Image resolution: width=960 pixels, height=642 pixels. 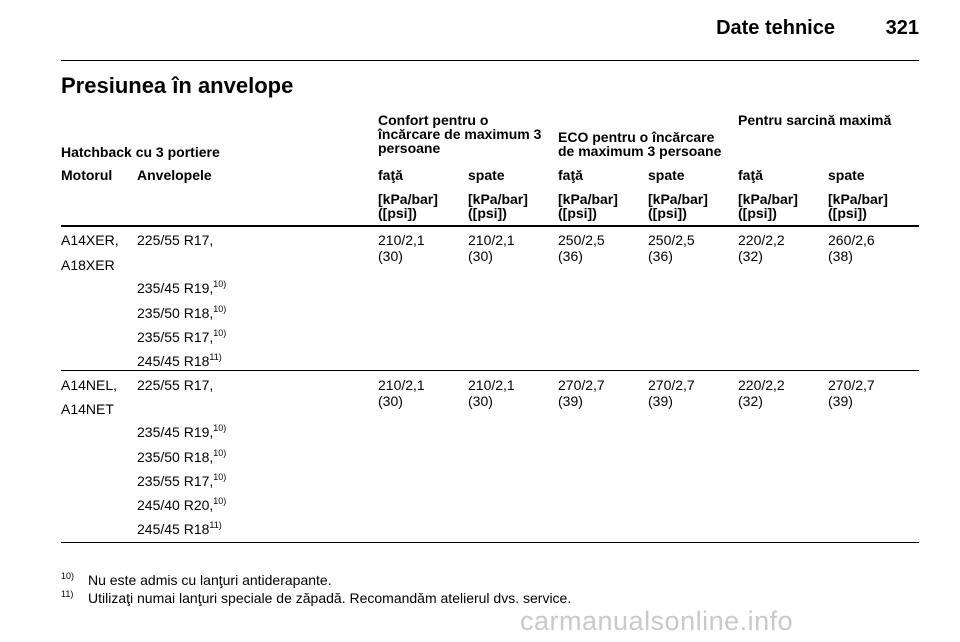 I want to click on col-eco-rear: spate, so click(x=666, y=175).